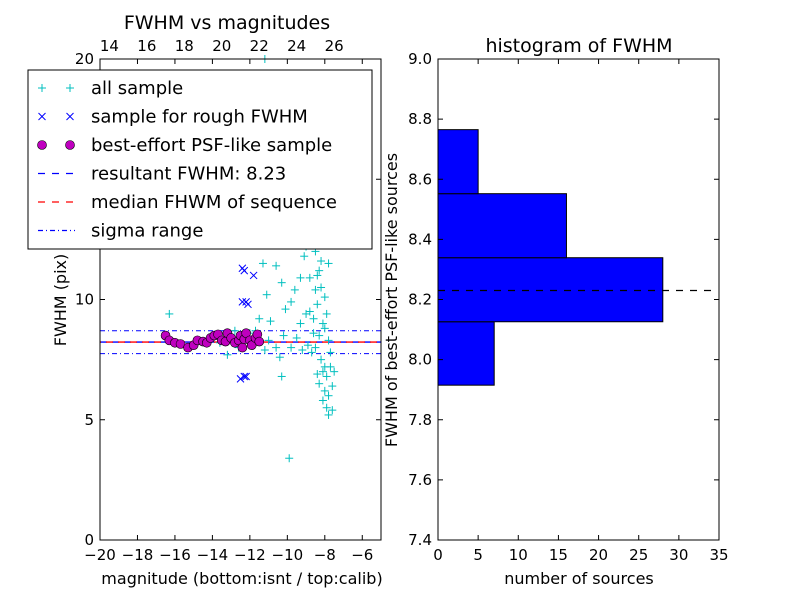 This screenshot has height=600, width=800. What do you see at coordinates (173, 117) in the screenshot?
I see `legend-entry: sample for rough FWHM` at bounding box center [173, 117].